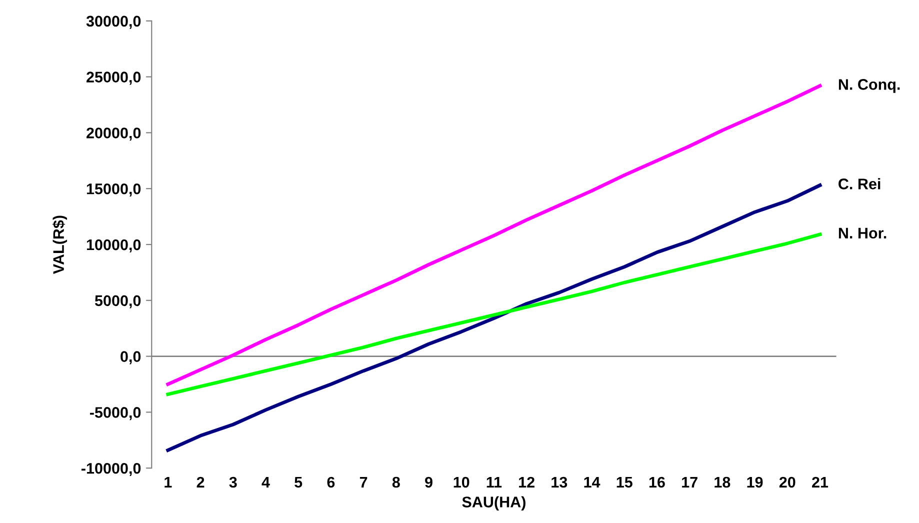 Image resolution: width=919 pixels, height=523 pixels. Describe the element at coordinates (755, 482) in the screenshot. I see `x-tick-label: 19` at that location.